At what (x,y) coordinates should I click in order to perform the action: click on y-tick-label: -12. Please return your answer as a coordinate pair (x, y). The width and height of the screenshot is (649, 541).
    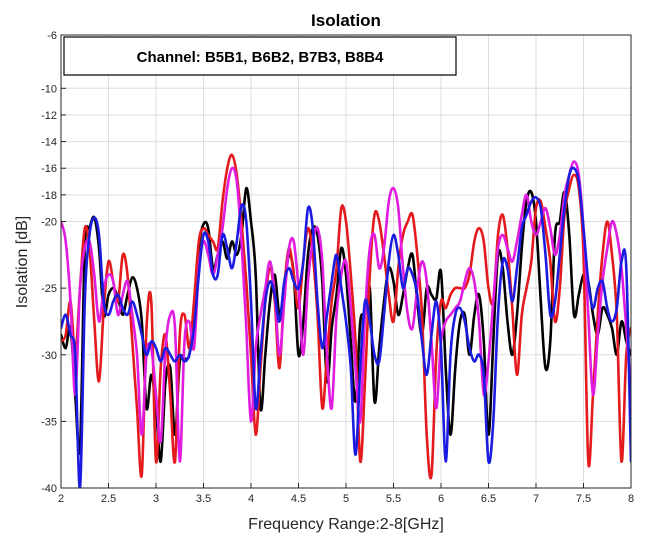
    Looking at the image, I should click on (49, 116).